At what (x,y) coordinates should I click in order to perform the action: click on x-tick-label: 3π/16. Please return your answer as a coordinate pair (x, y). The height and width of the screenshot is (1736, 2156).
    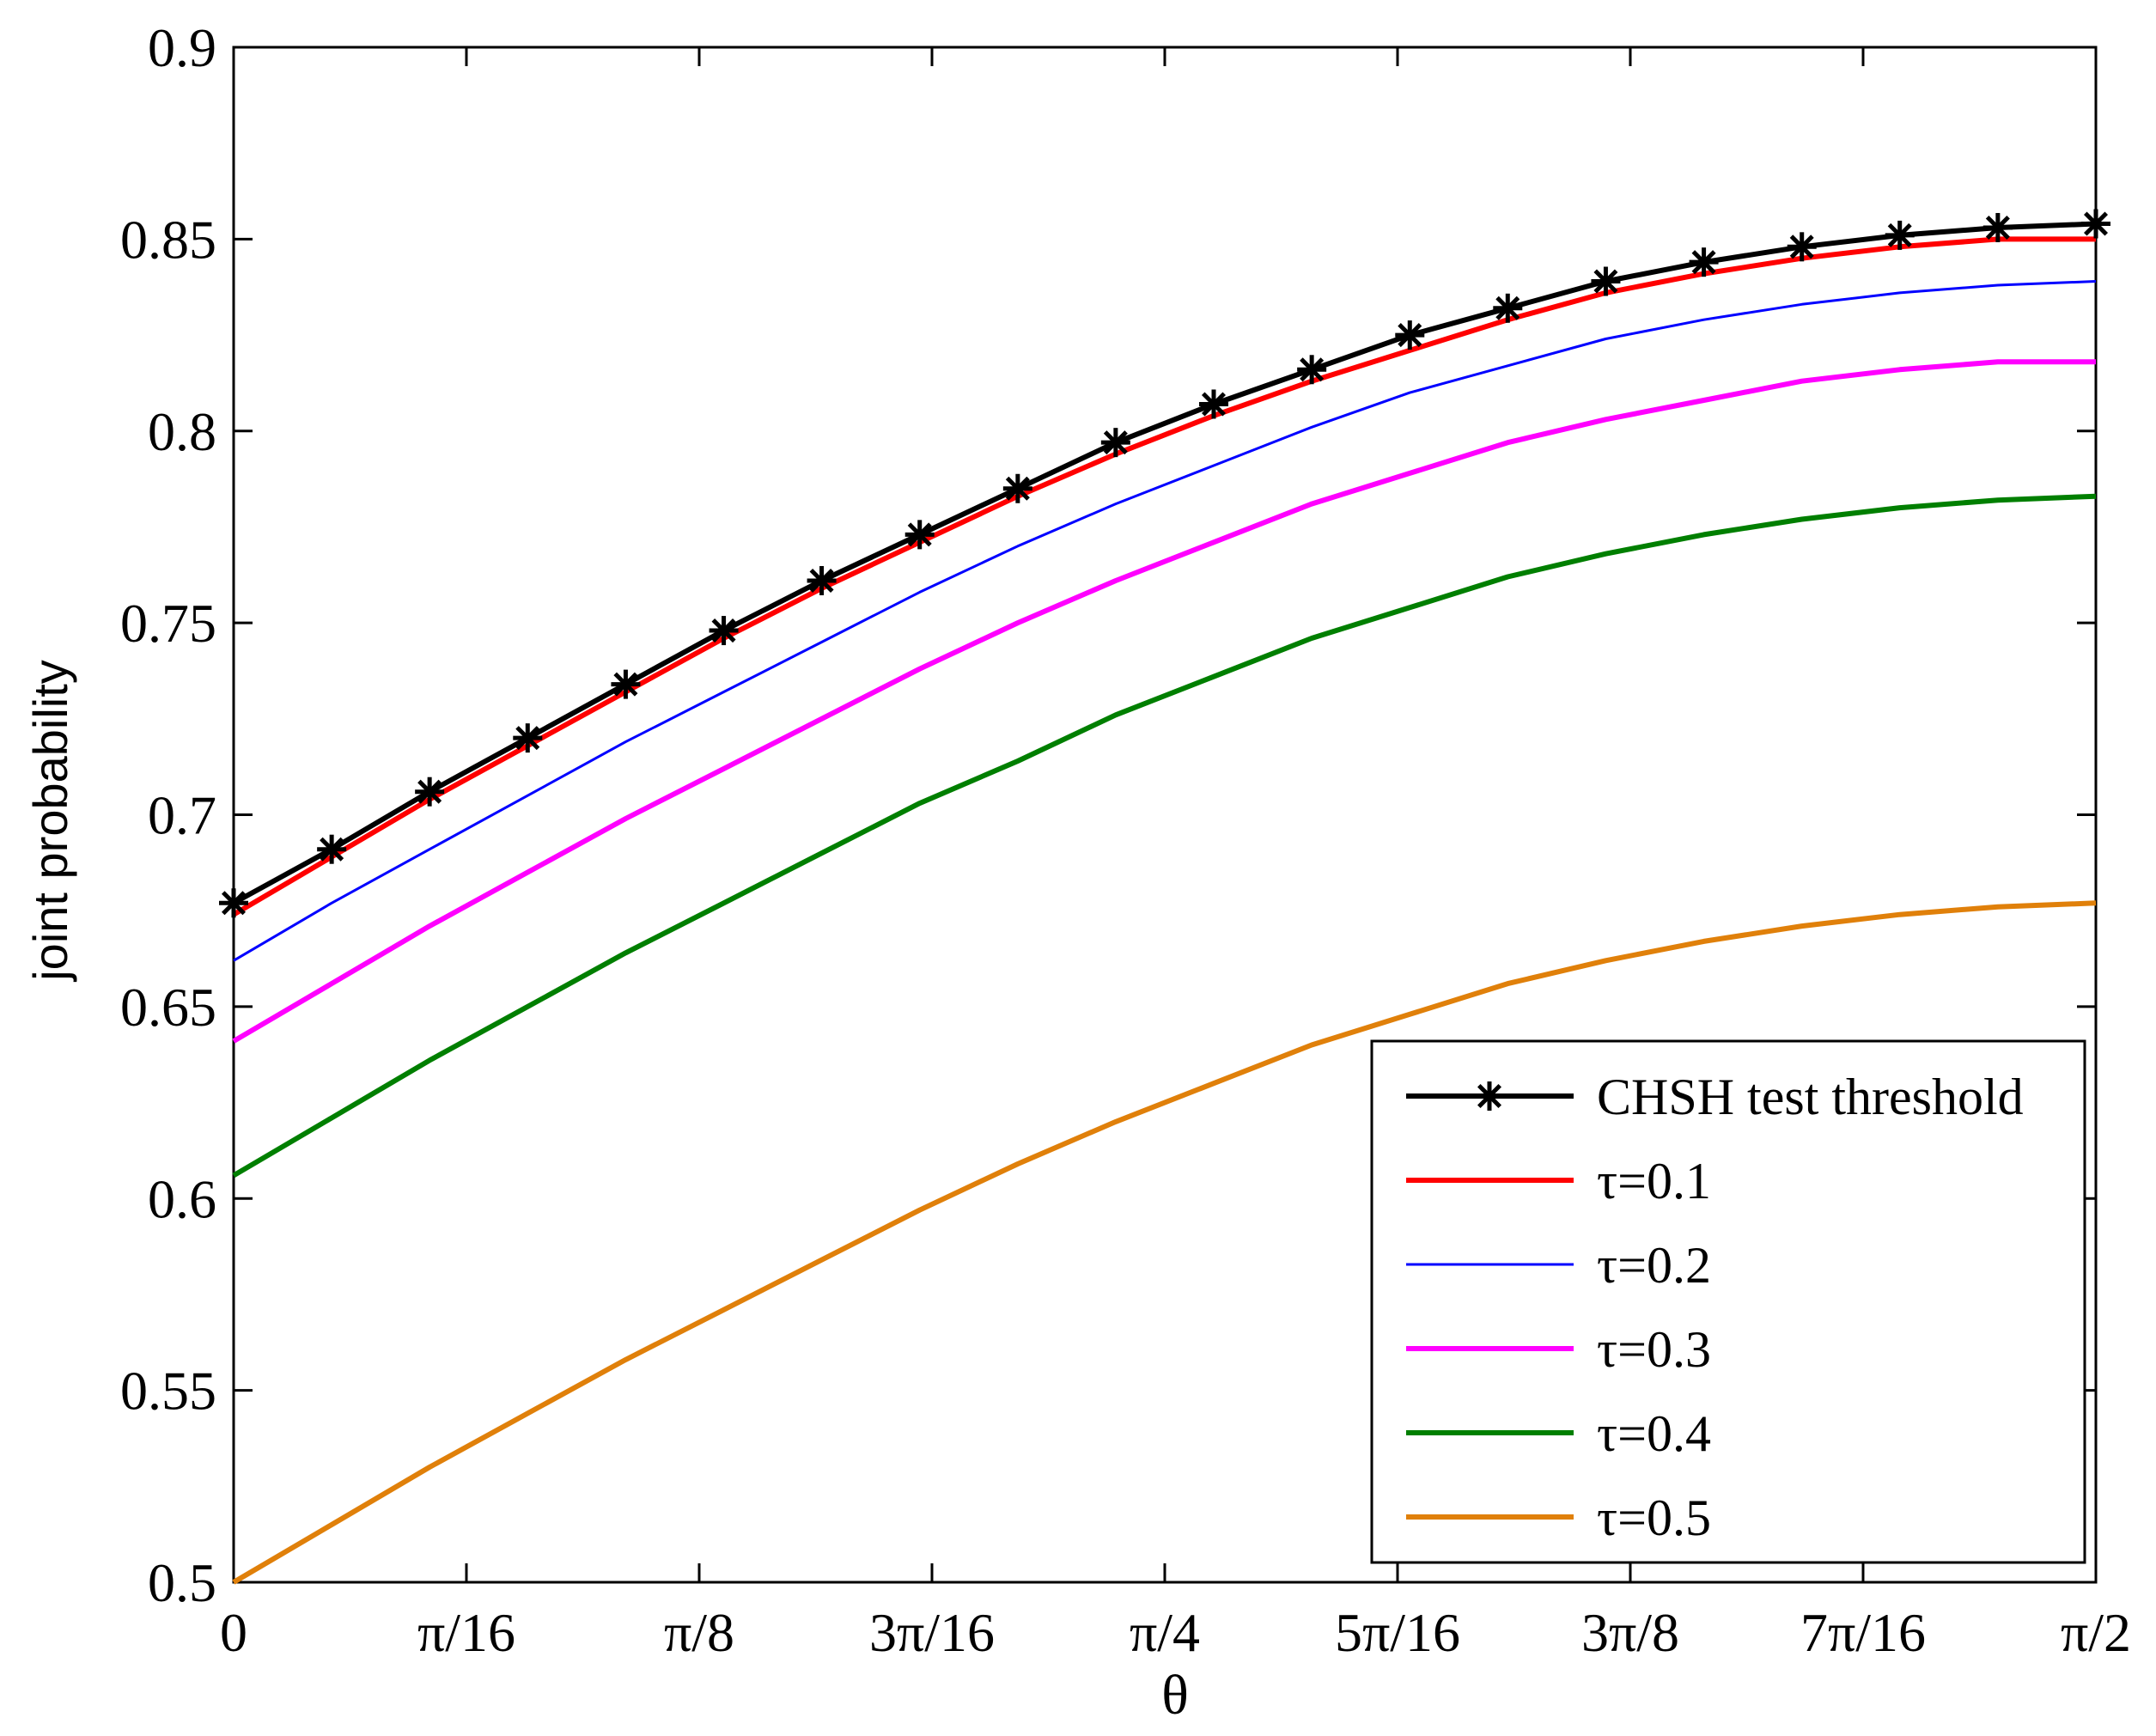
    Looking at the image, I should click on (932, 1632).